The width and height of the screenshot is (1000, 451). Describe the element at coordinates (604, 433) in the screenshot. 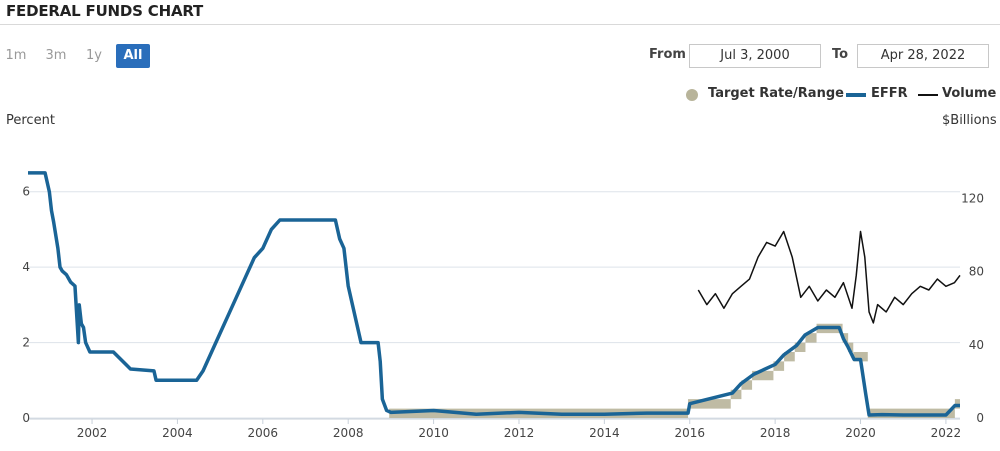

I see `x-tick-label: 2014` at that location.